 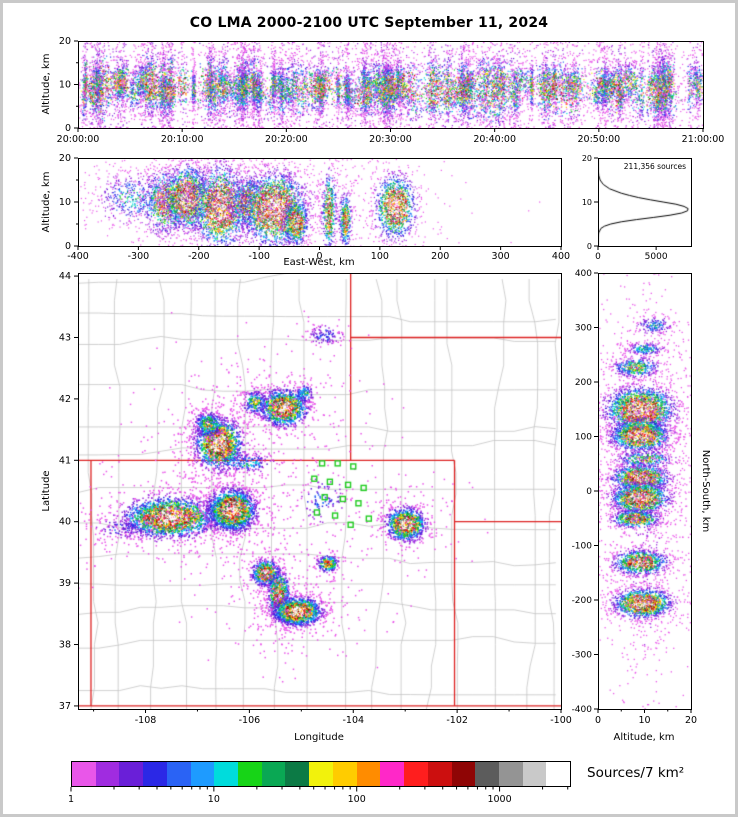 What do you see at coordinates (319, 202) in the screenshot?
I see `east-west-cross-section-panel` at bounding box center [319, 202].